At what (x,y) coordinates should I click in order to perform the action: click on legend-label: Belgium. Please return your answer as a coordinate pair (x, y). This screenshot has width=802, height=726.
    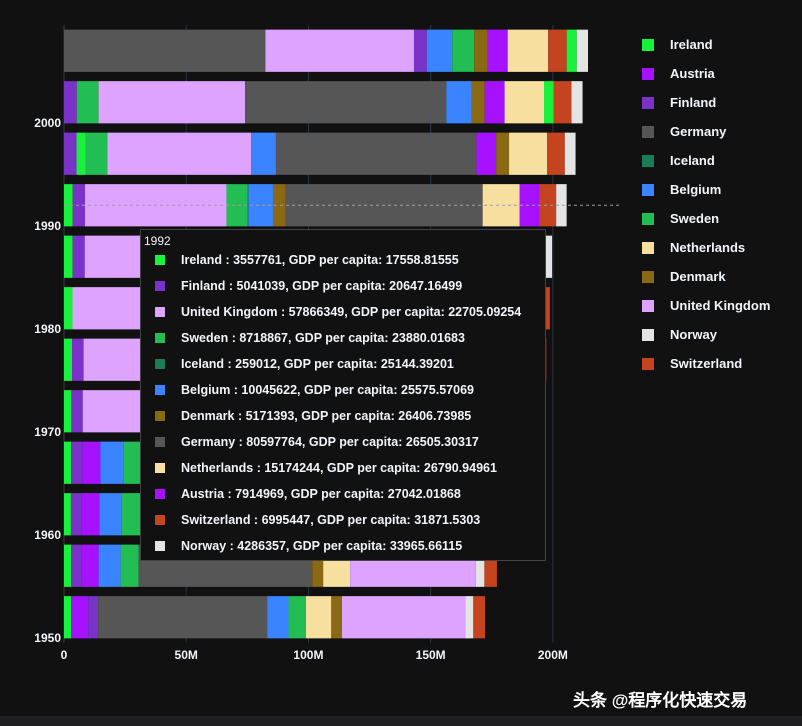
    Looking at the image, I should click on (696, 189).